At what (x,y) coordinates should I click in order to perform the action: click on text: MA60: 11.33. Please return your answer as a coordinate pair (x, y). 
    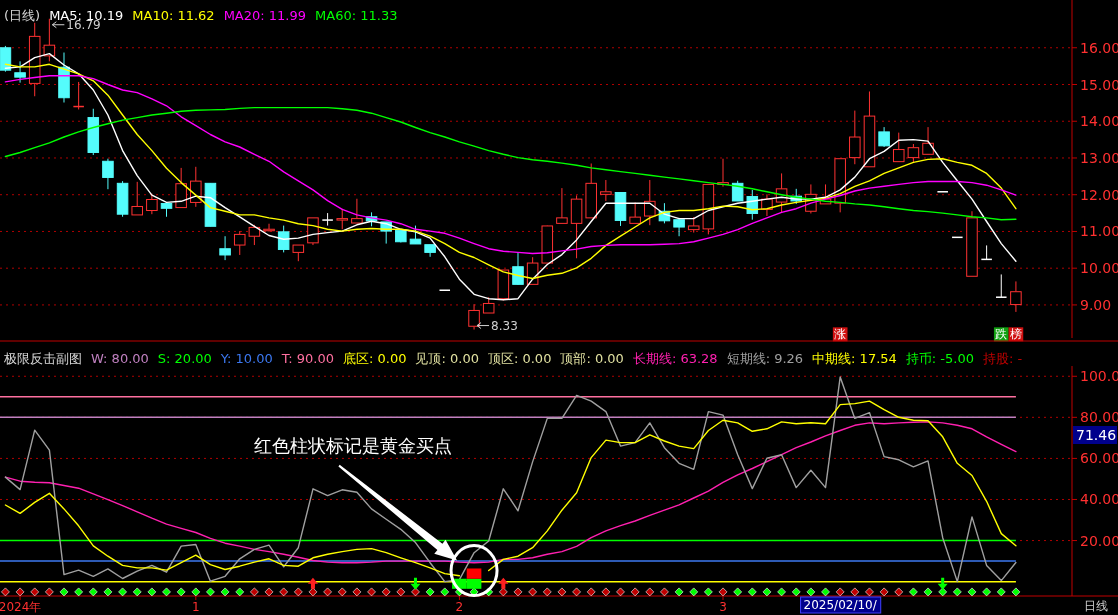
    Looking at the image, I should click on (356, 15).